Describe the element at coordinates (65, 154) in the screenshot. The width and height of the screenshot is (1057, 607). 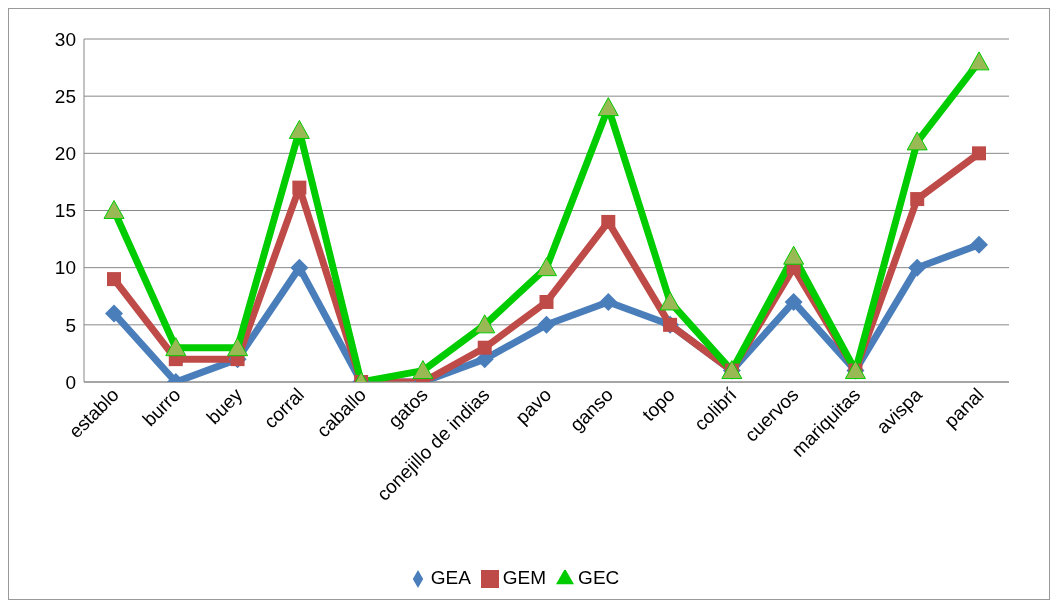
I see `y-tick-label: 20` at that location.